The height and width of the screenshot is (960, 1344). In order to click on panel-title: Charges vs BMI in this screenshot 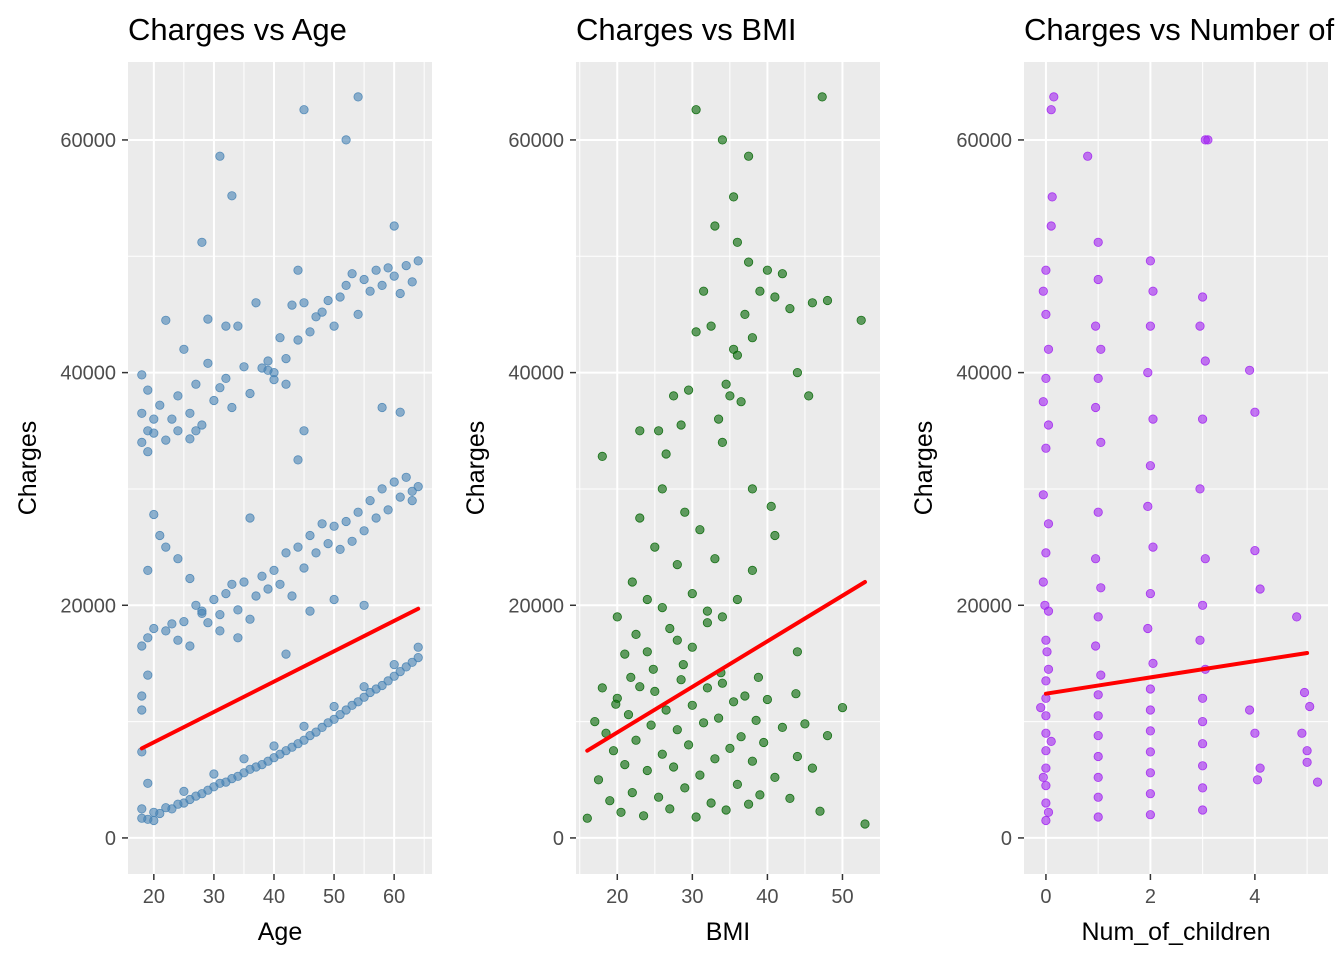, I will do `click(686, 29)`.